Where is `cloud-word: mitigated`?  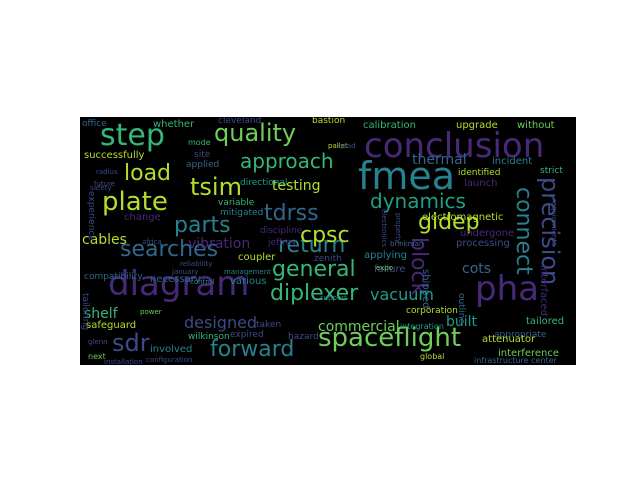 cloud-word: mitigated is located at coordinates (242, 213).